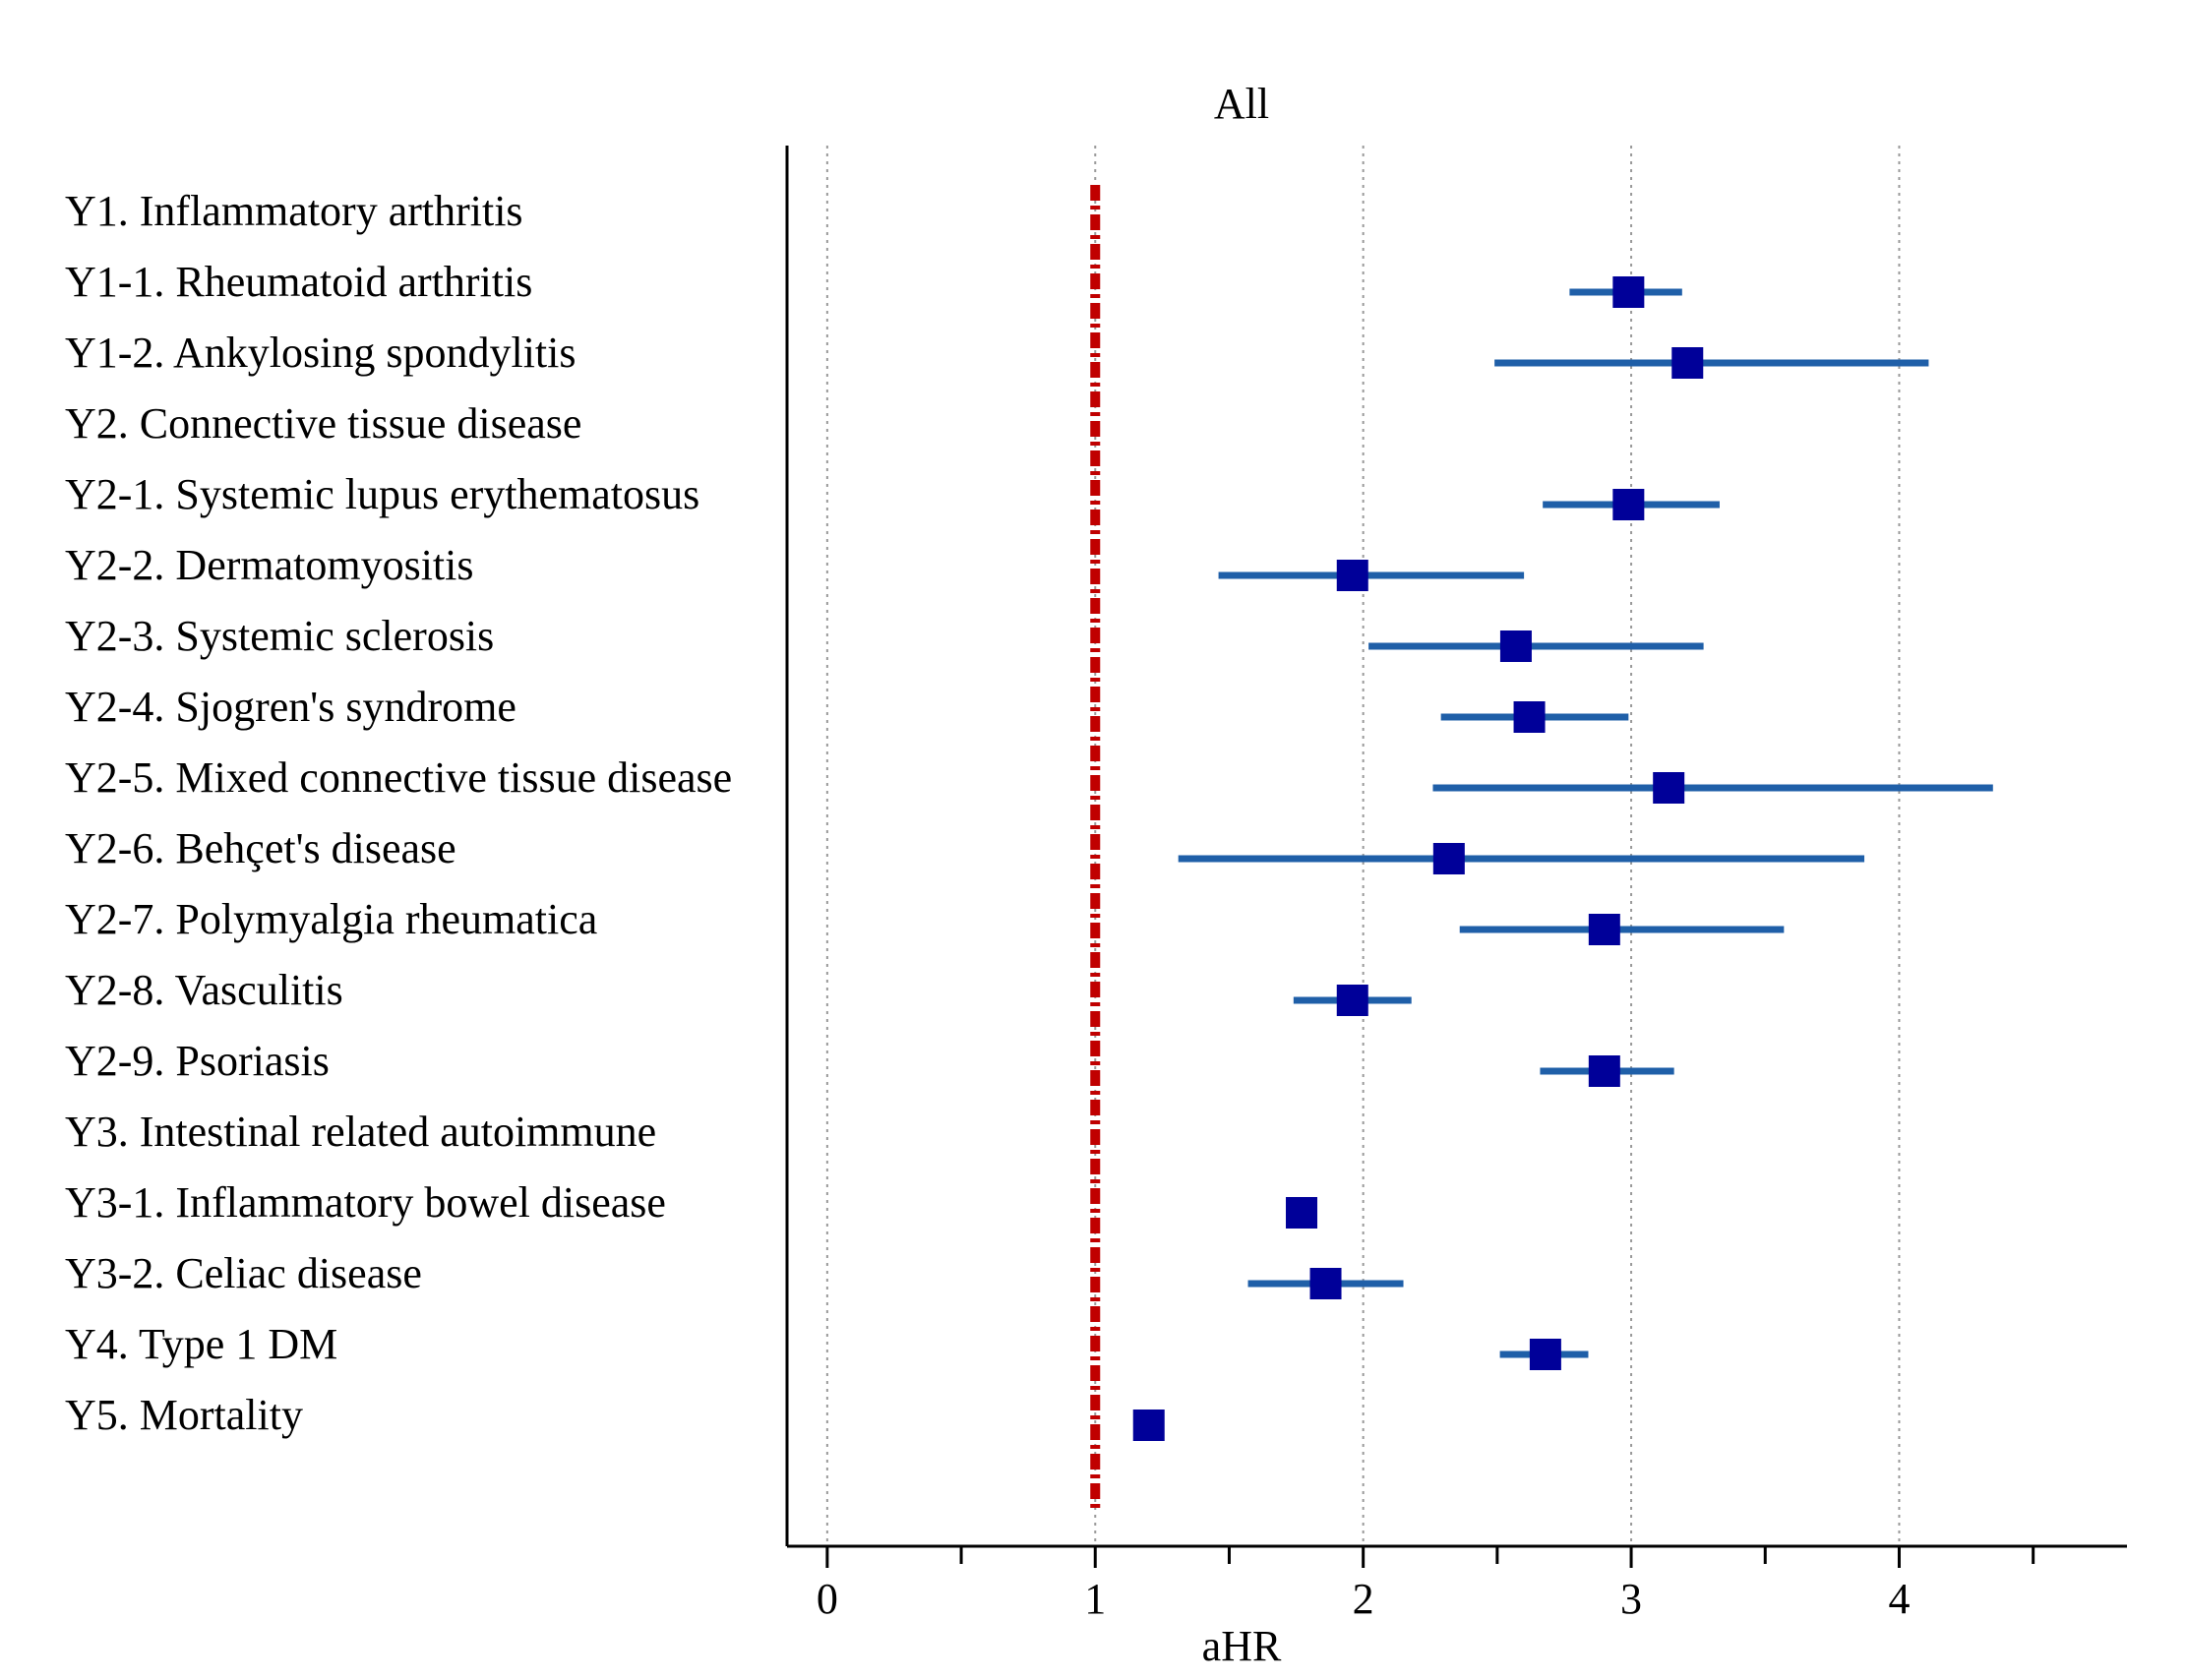  Describe the element at coordinates (360, 1132) in the screenshot. I see `row-label-14: Y3. Intestinal related autoimmune` at that location.